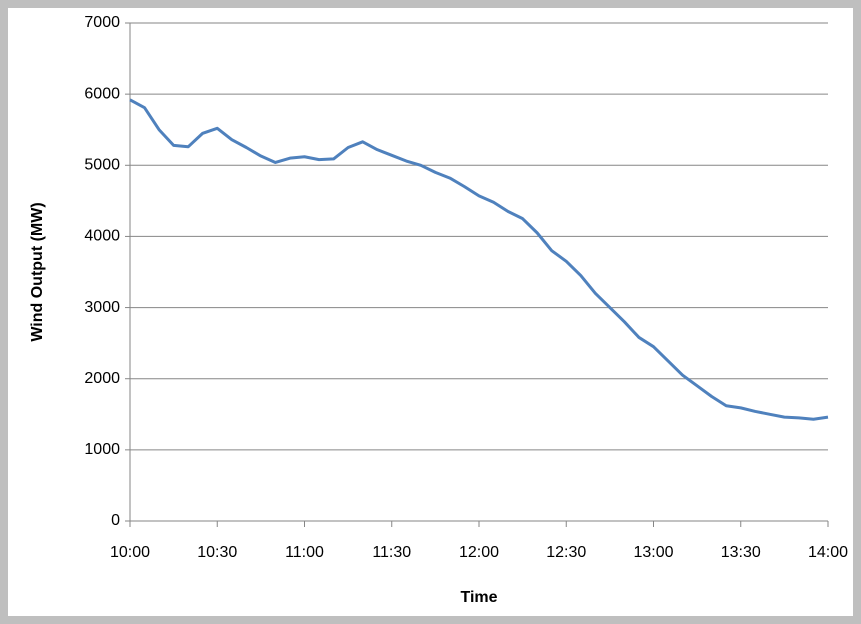  I want to click on x-tick-label: 13:30, so click(741, 552).